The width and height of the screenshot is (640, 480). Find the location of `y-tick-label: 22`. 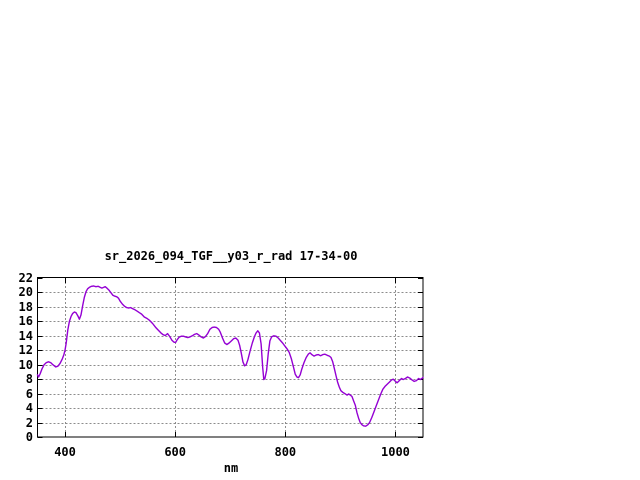

y-tick-label: 22 is located at coordinates (25, 278).